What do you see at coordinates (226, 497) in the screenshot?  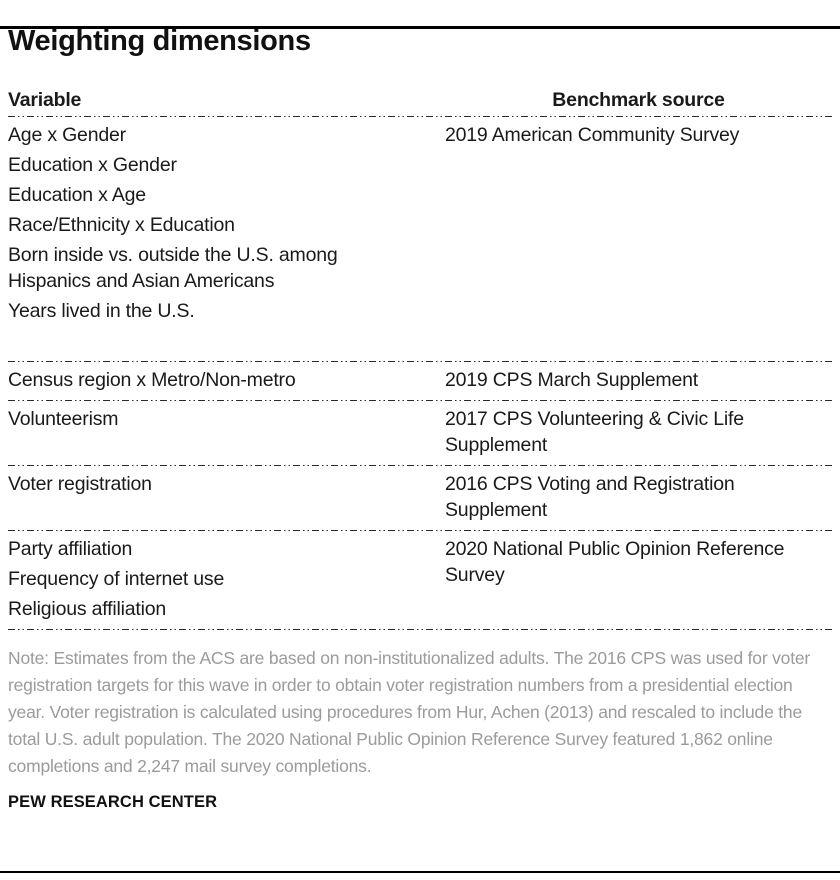 I see `variable-cell-group: Voter registration` at bounding box center [226, 497].